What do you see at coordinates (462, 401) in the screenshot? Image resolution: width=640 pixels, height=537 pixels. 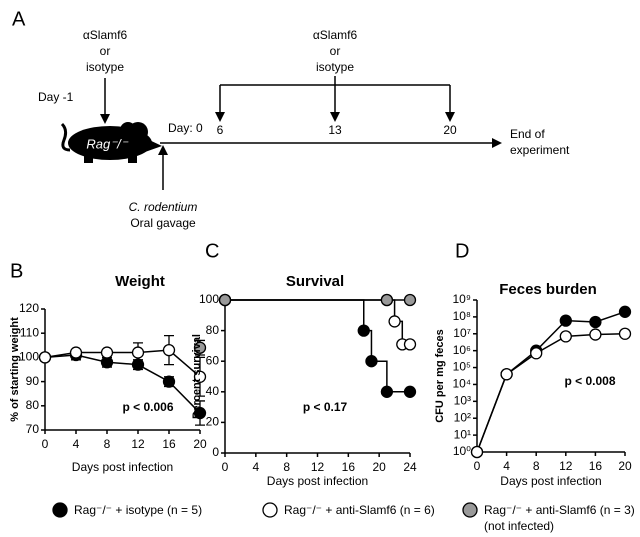 I see `y-tick-label: 10³` at bounding box center [462, 401].